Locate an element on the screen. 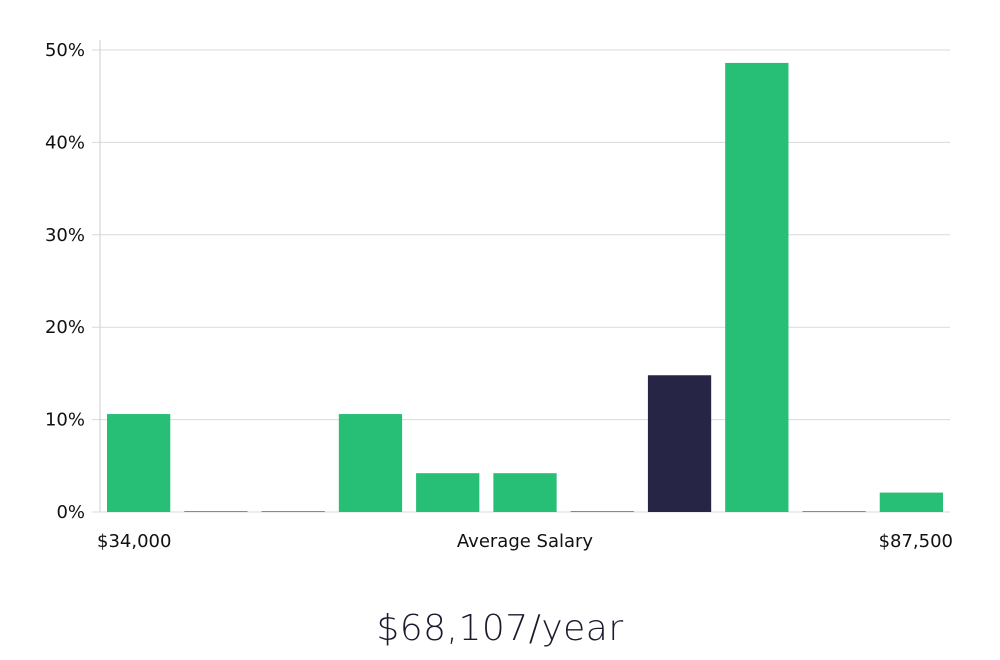  bar-highlighted is located at coordinates (679, 443).